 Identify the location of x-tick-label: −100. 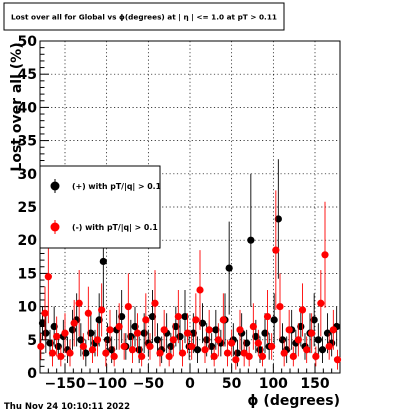
(106, 384).